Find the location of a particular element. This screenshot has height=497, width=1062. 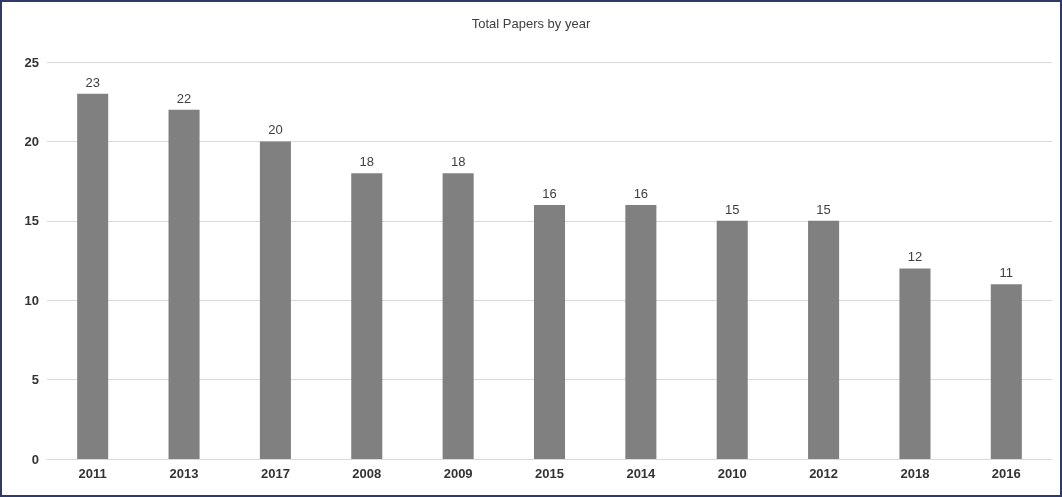

x-tick-label: 2011 is located at coordinates (92, 473).